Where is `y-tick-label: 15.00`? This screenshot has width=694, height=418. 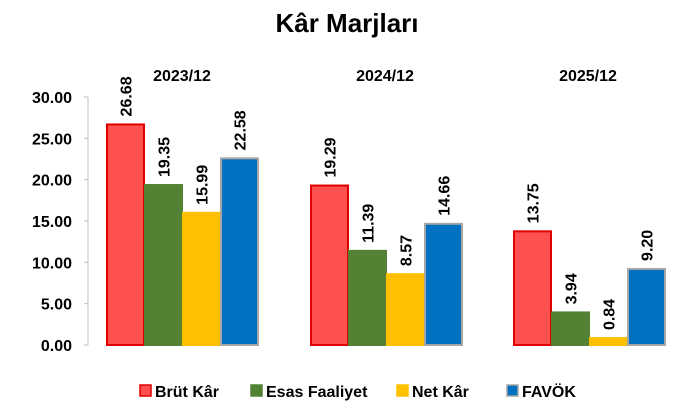
y-tick-label: 15.00 is located at coordinates (52, 222).